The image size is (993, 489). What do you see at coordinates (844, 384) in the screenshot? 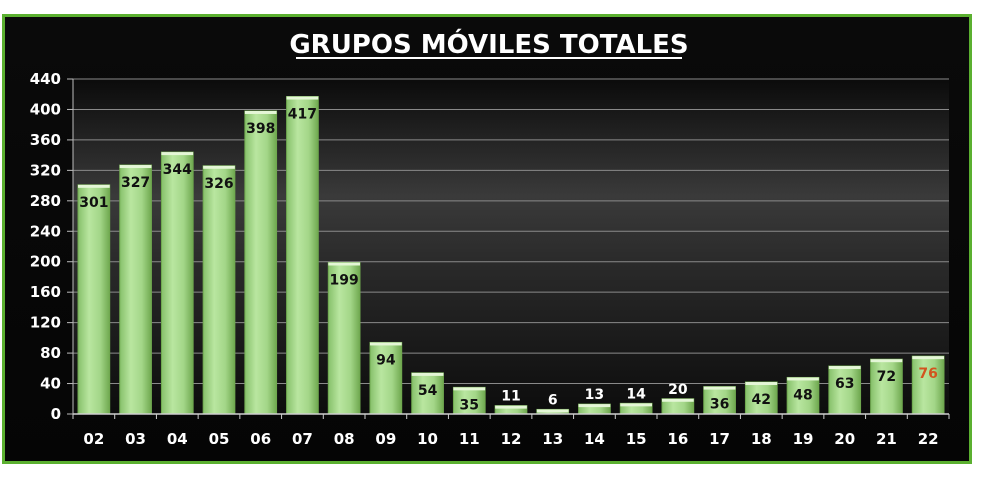
I see `data-label: 63` at bounding box center [844, 384].